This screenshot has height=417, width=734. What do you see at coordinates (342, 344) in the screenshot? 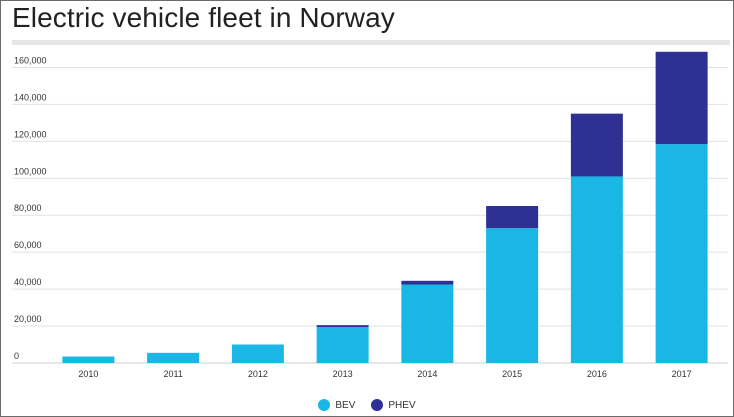
I see `bar-bev-2013` at bounding box center [342, 344].